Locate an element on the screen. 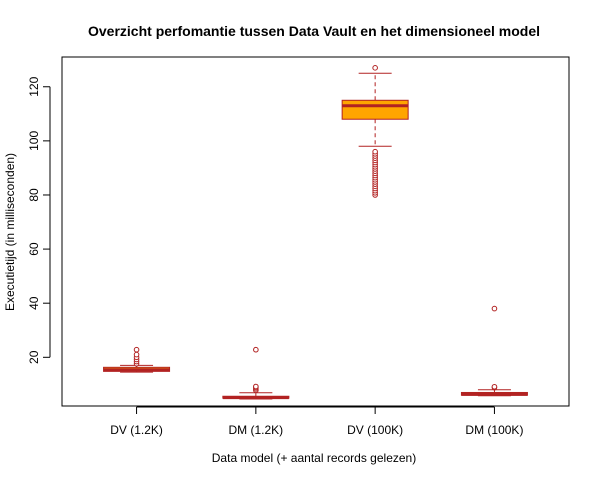  box-body is located at coordinates (375, 109).